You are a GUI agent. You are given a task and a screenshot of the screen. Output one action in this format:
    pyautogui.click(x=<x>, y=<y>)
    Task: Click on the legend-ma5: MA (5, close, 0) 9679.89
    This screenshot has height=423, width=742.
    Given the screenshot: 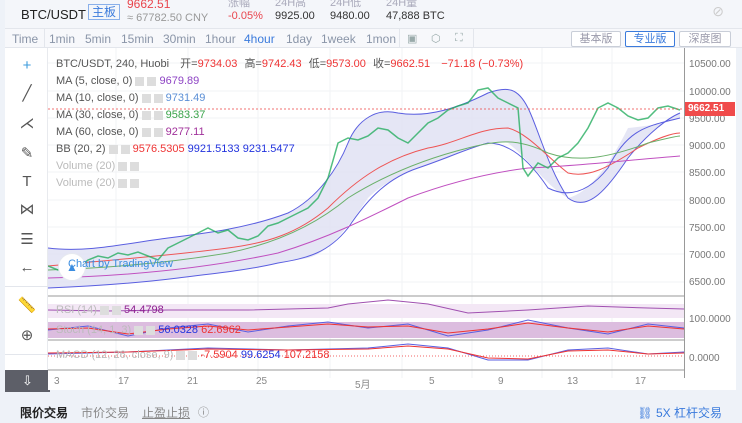 What is the action you would take?
    pyautogui.click(x=128, y=81)
    